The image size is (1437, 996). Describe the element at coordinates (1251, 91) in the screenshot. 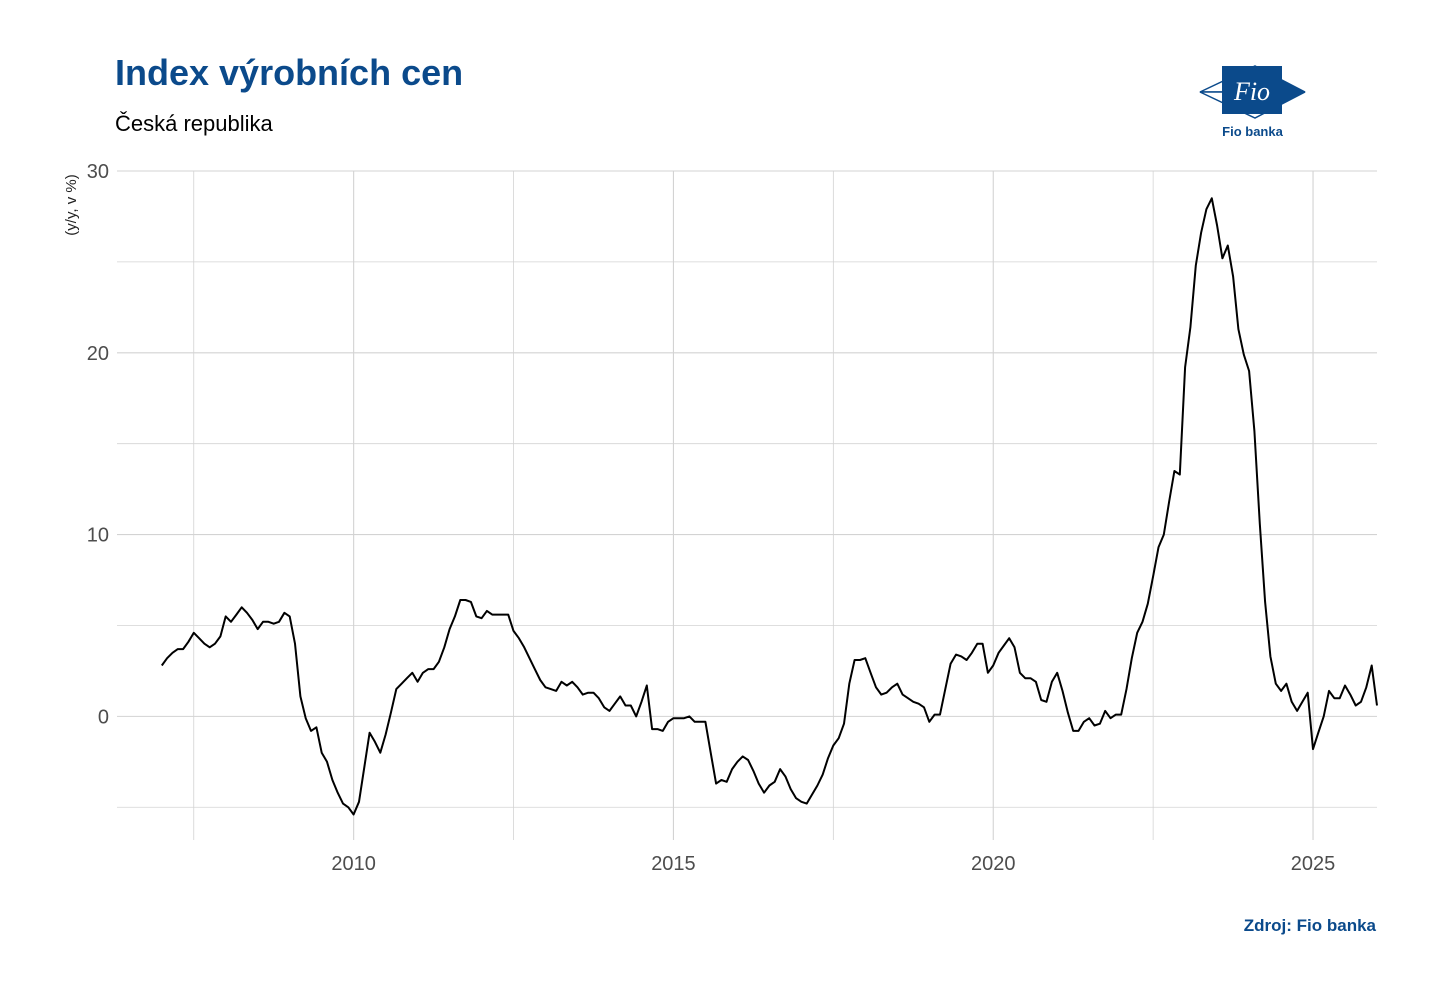

I see `logo-mark-text: Fio` at that location.